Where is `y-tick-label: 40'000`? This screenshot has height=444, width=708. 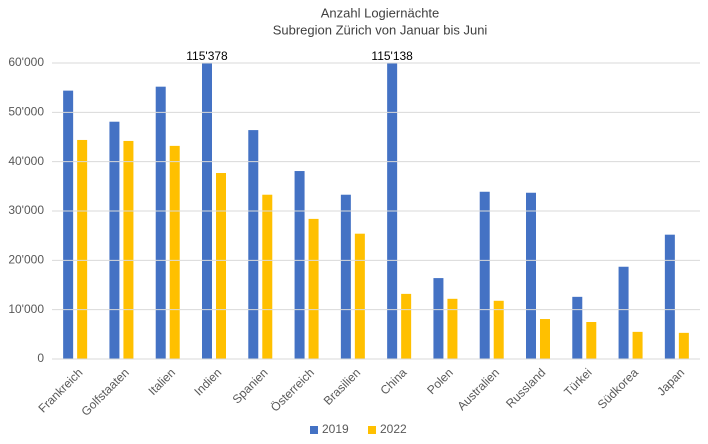 y-tick-label: 40'000 is located at coordinates (26, 161).